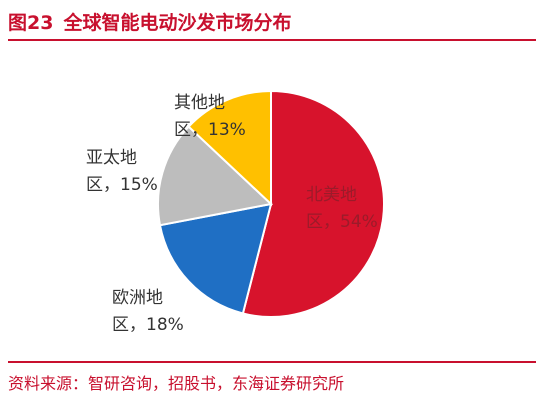 This screenshot has height=400, width=538. I want to click on source-divider, so click(272, 362).